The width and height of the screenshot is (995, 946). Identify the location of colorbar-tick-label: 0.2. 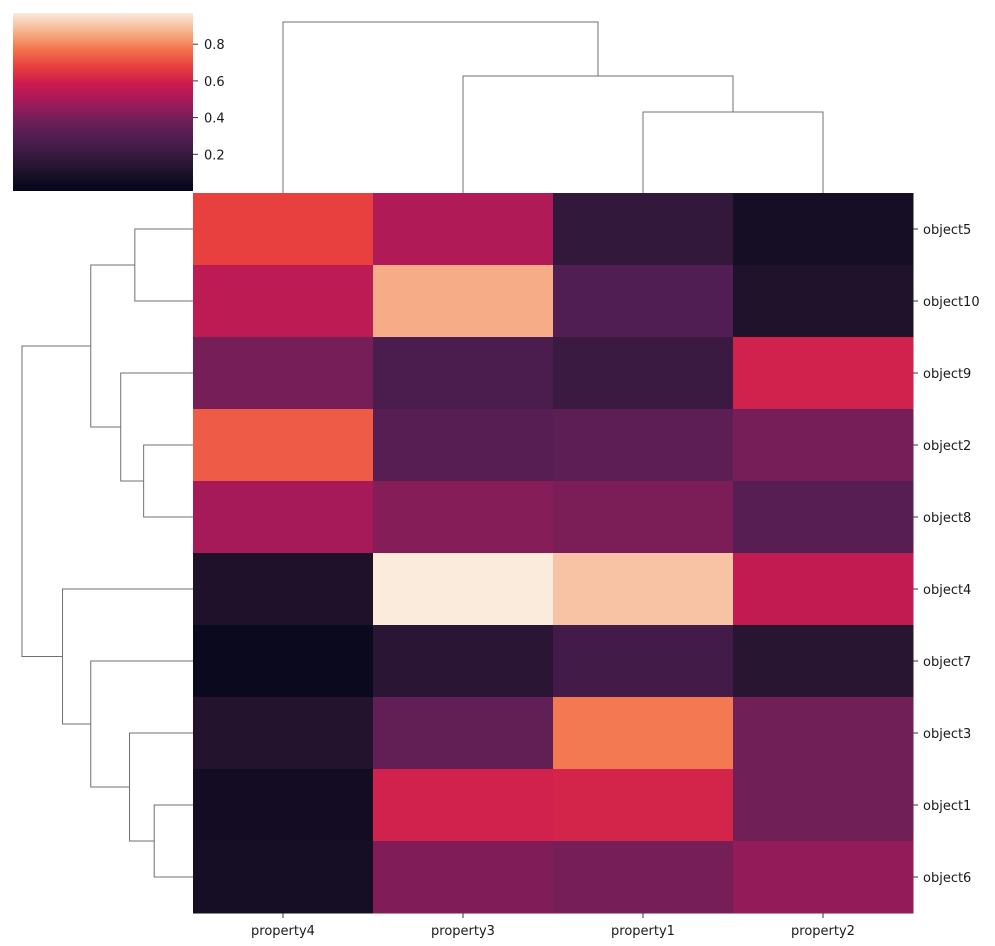
(214, 155).